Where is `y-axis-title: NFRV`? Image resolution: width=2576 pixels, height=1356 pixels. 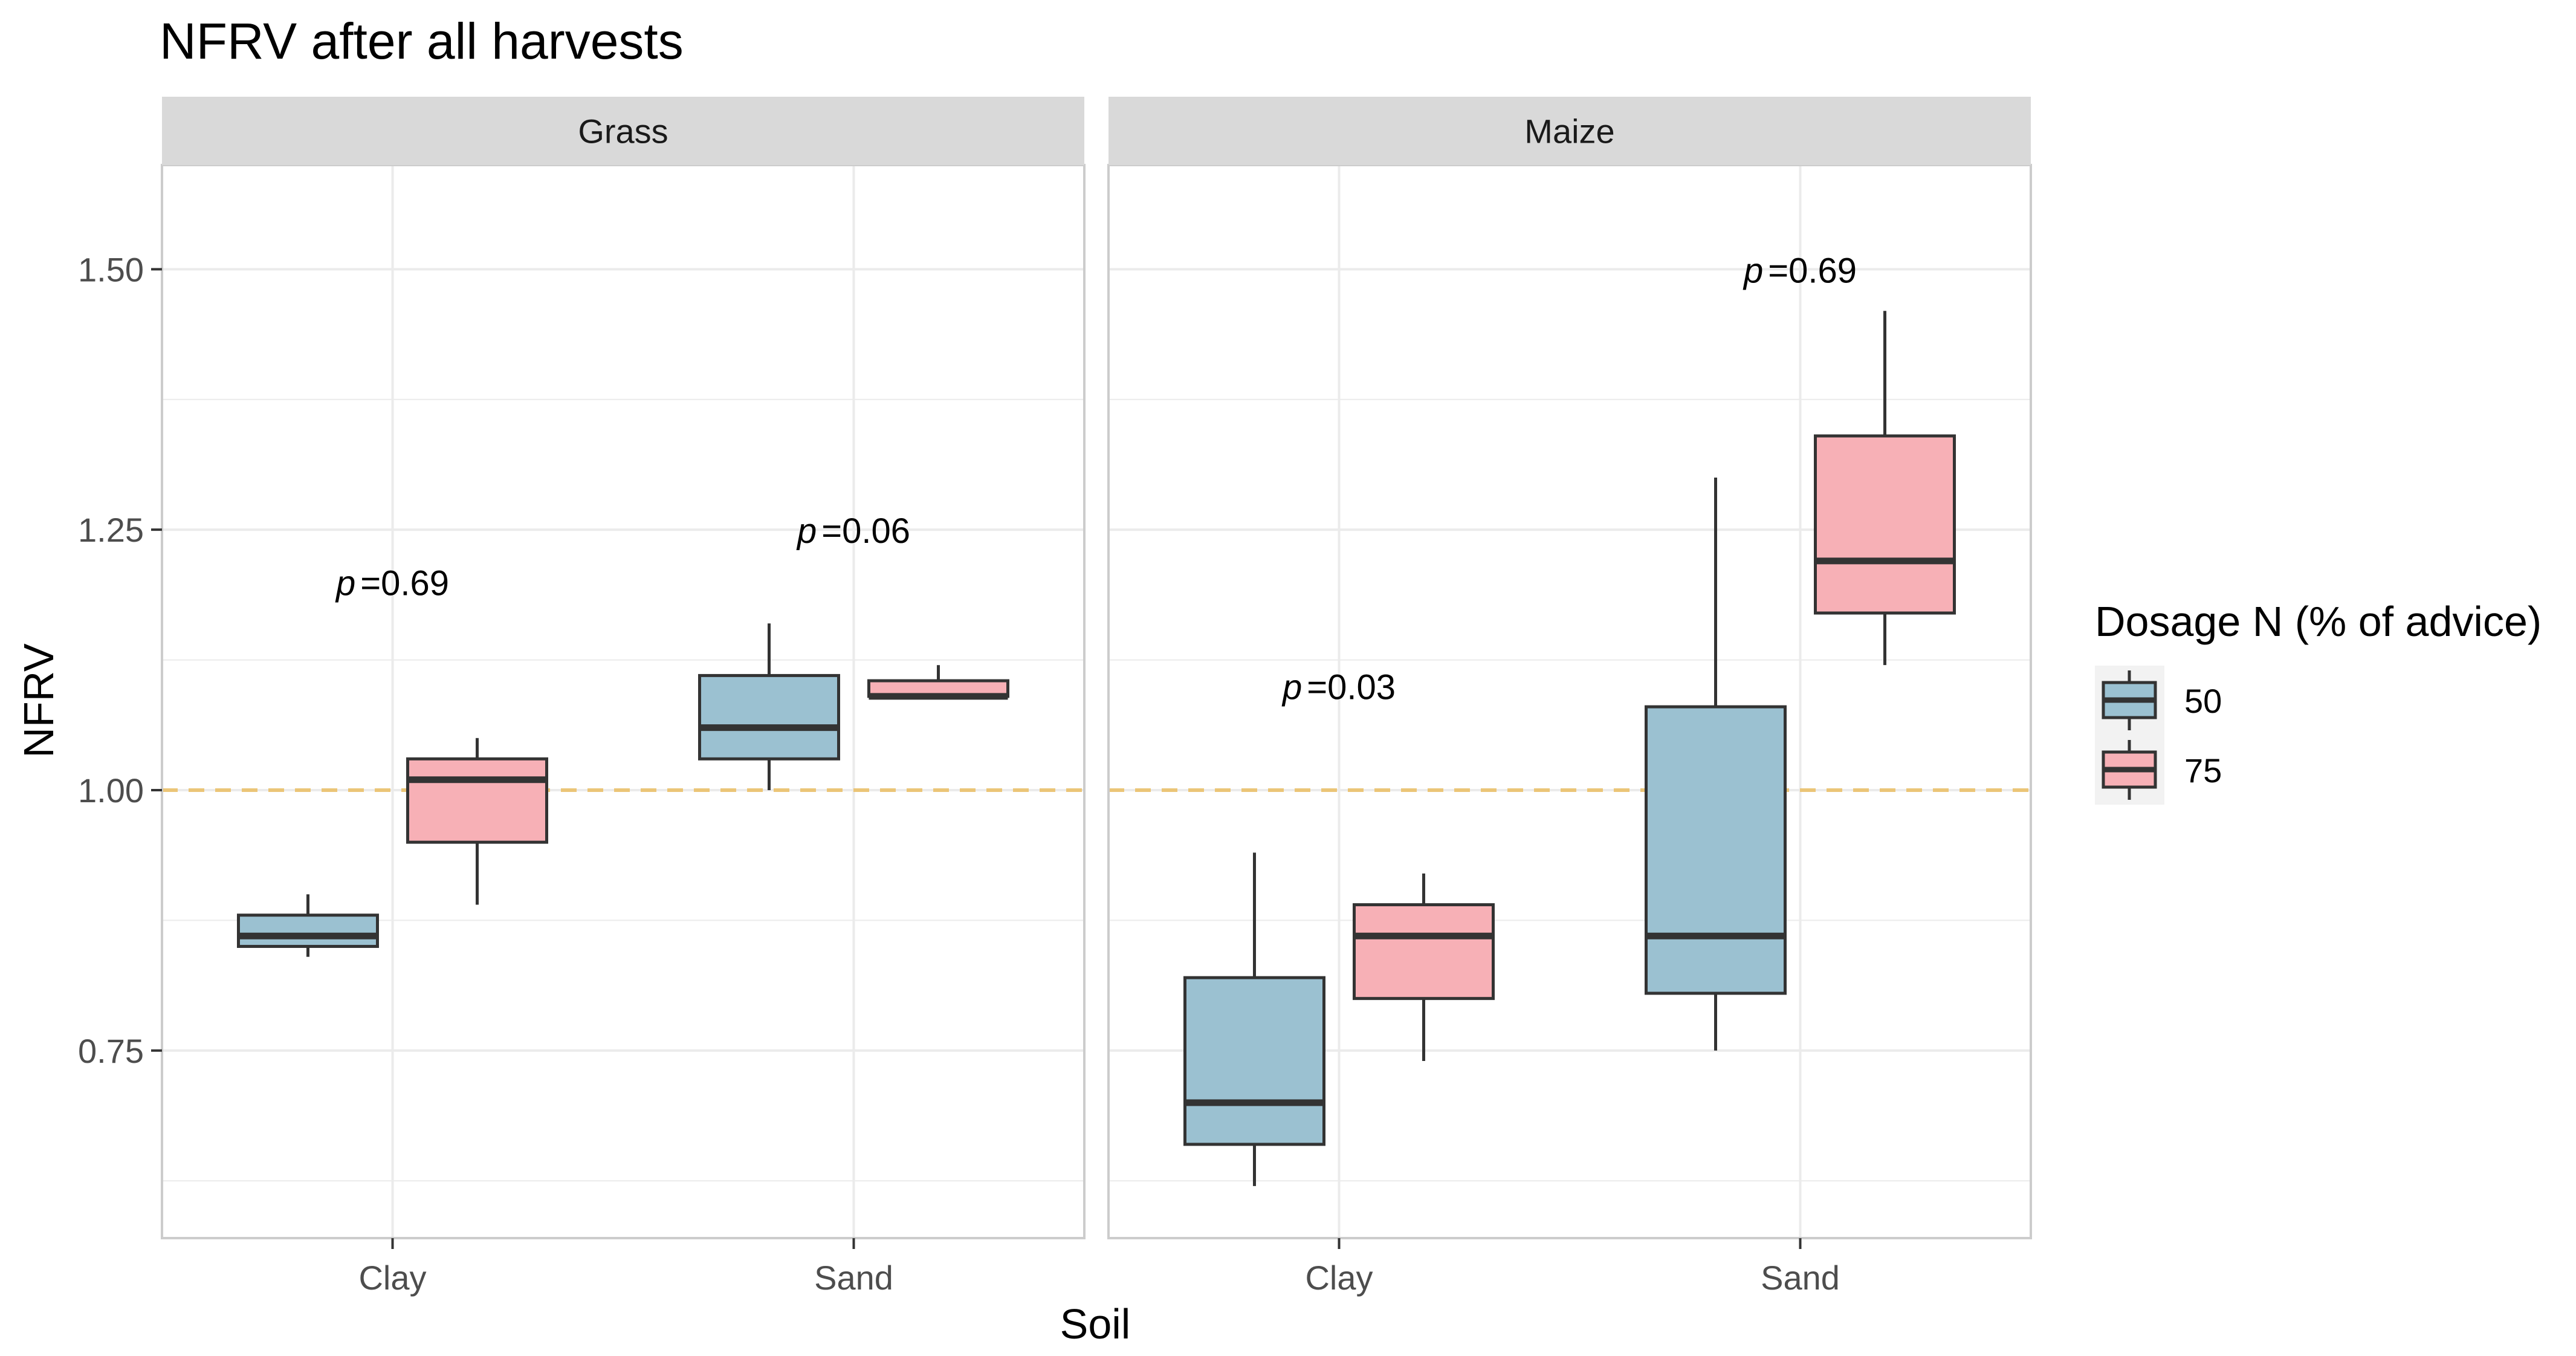 y-axis-title: NFRV is located at coordinates (38, 701).